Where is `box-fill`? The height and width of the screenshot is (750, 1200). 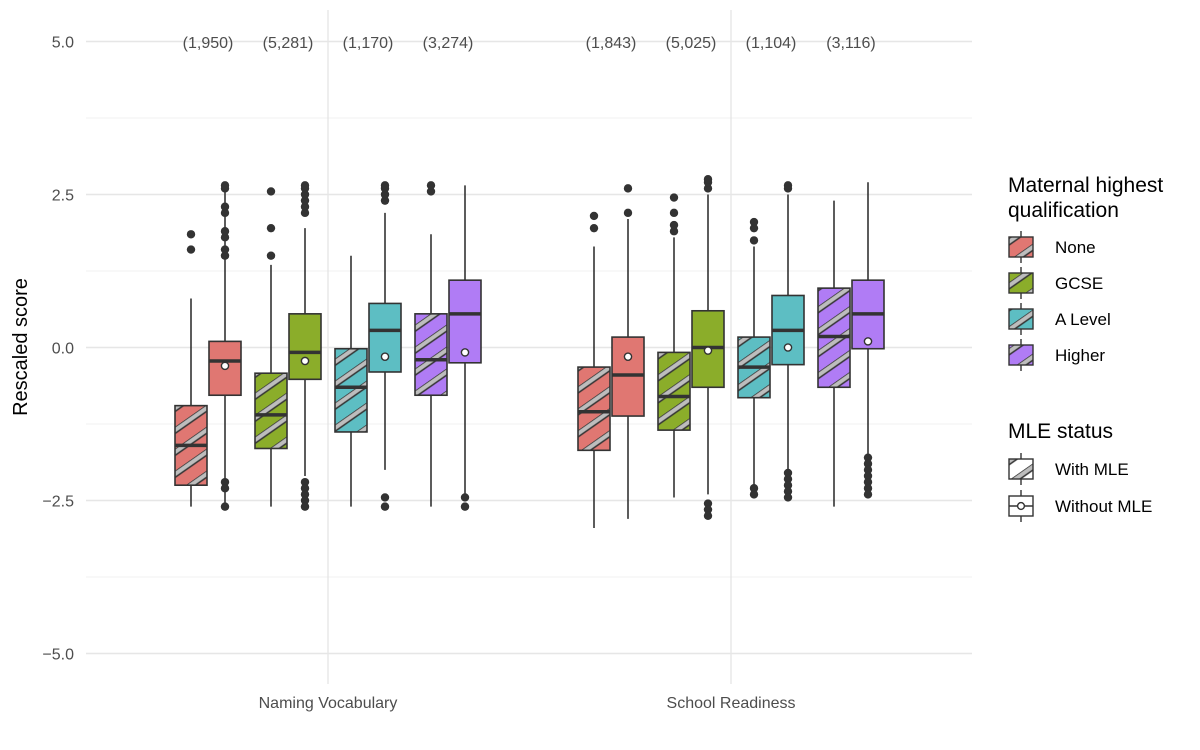
box-fill is located at coordinates (385, 337).